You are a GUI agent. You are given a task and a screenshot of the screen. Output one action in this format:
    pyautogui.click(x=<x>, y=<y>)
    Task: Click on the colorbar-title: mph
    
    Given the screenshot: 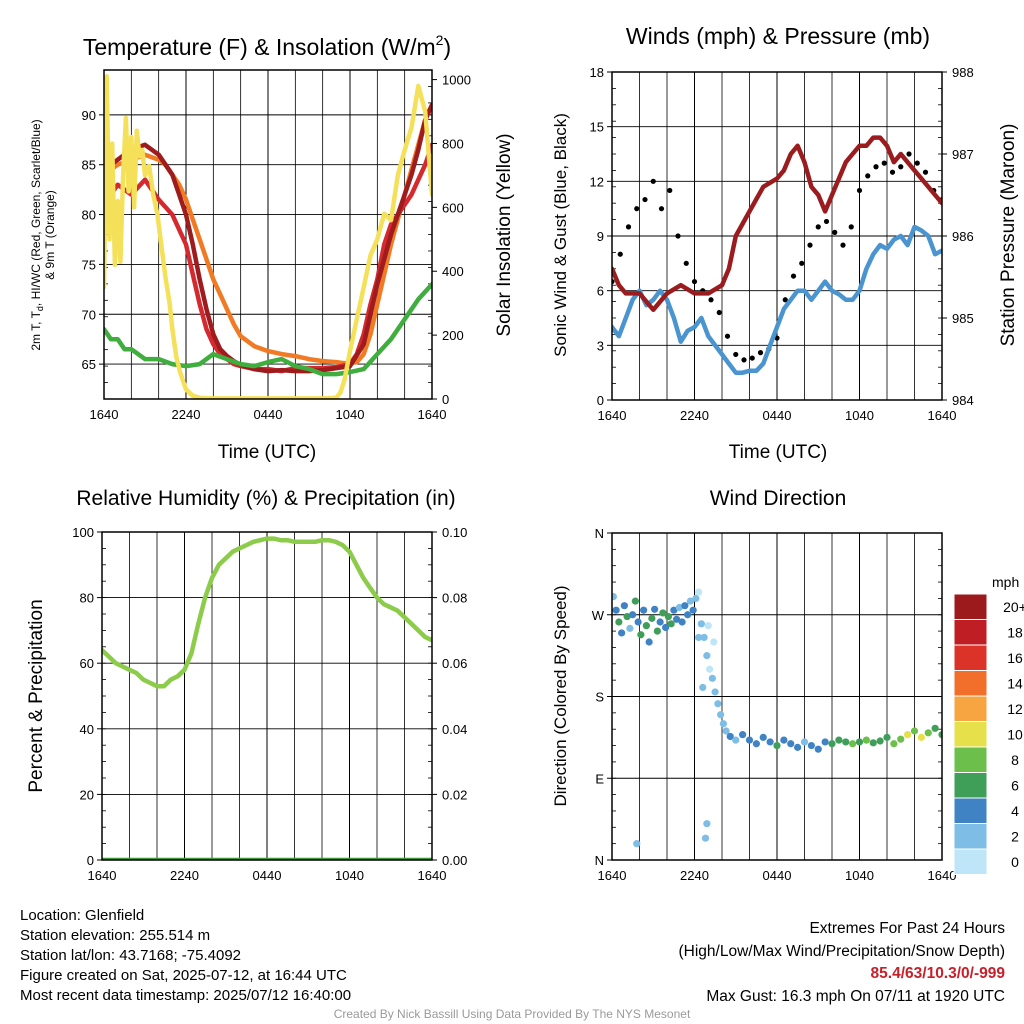 What is the action you would take?
    pyautogui.click(x=1005, y=582)
    